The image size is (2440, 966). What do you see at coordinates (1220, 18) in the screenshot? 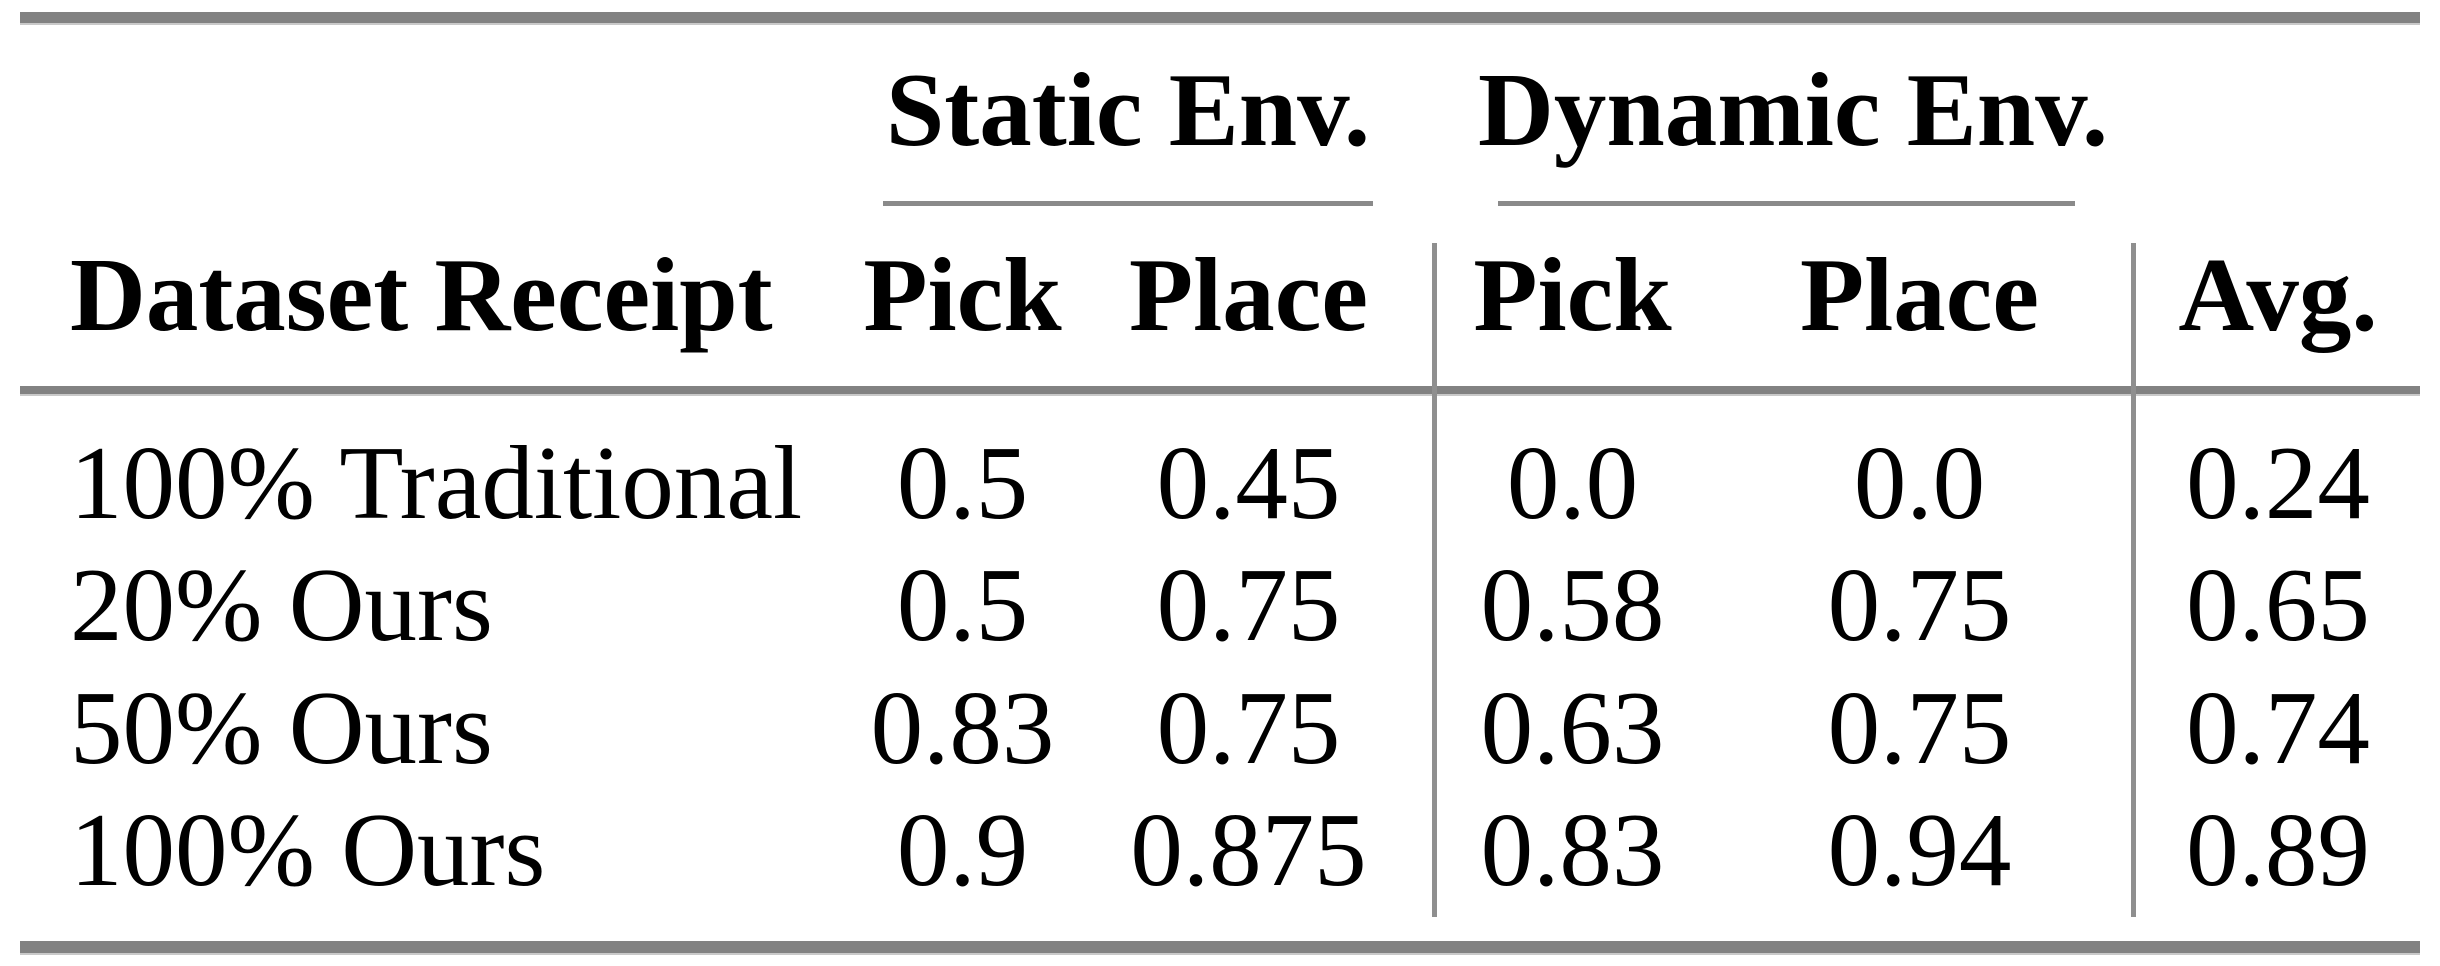
I see `table-top-rule` at bounding box center [1220, 18].